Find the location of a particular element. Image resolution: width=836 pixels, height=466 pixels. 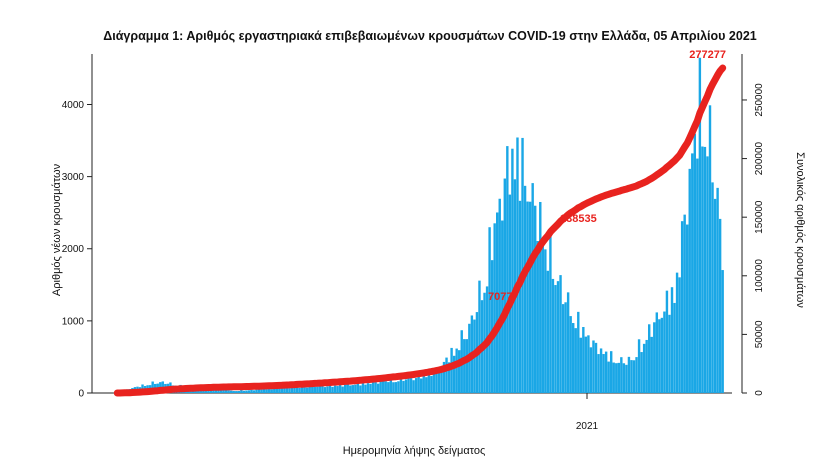

annotation-label: 138535 is located at coordinates (578, 219).